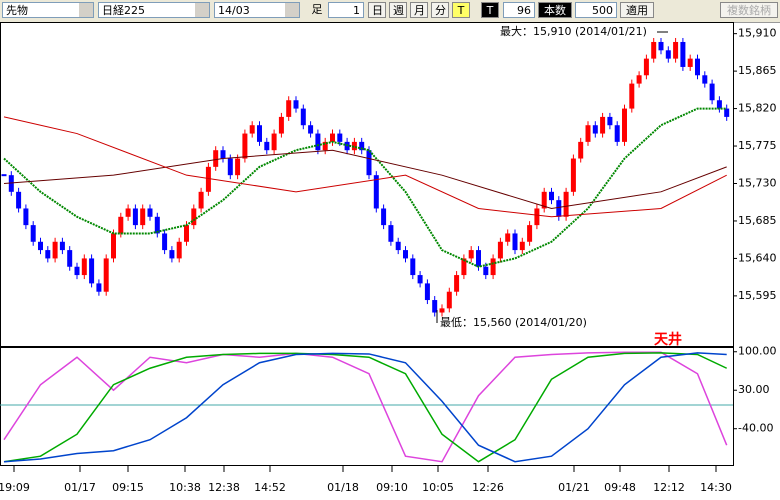 The width and height of the screenshot is (780, 500). I want to click on button: 週, so click(398, 10).